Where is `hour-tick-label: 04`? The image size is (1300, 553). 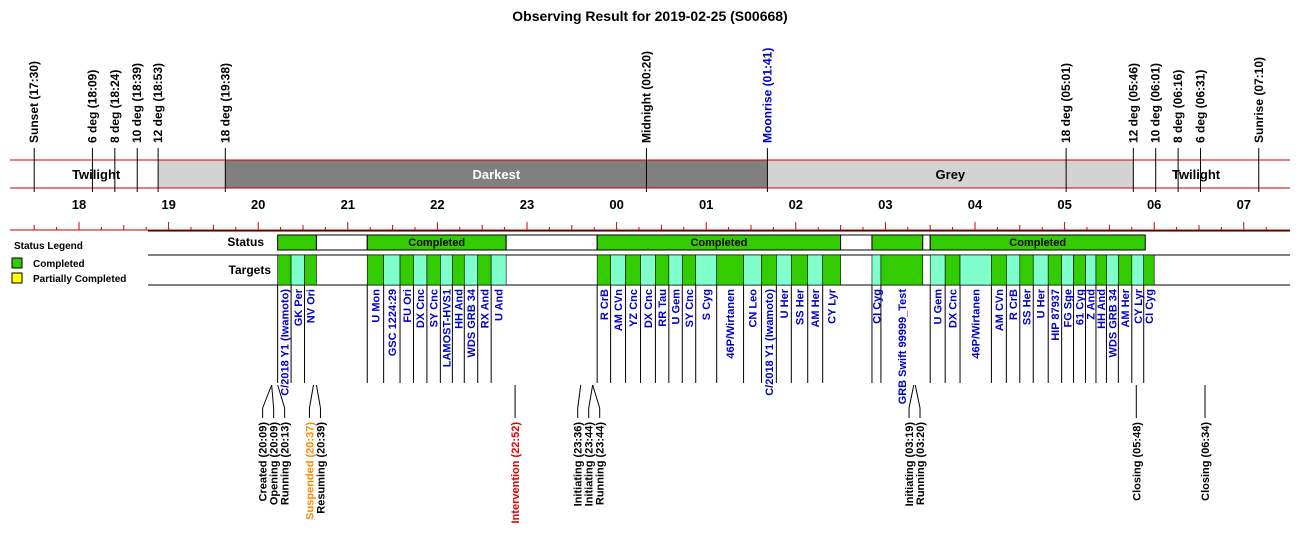
hour-tick-label: 04 is located at coordinates (975, 204).